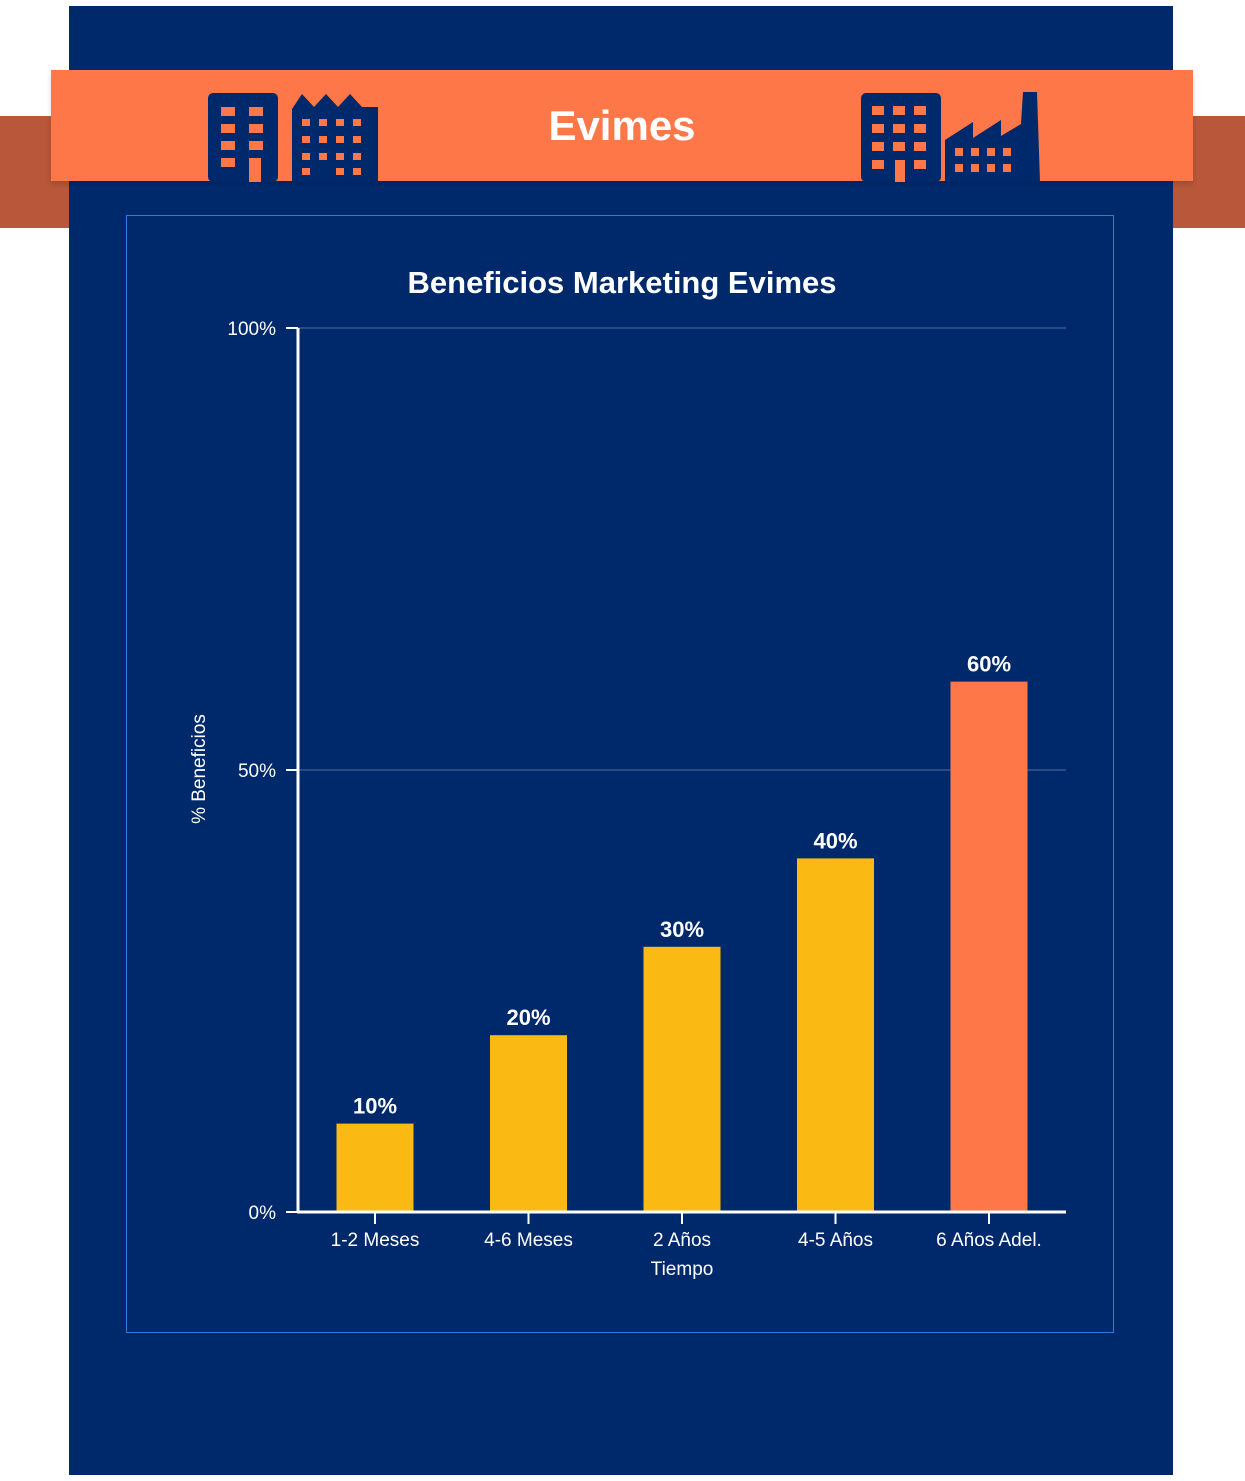 The image size is (1245, 1481). Describe the element at coordinates (622, 125) in the screenshot. I see `banner-title: Evimes` at that location.